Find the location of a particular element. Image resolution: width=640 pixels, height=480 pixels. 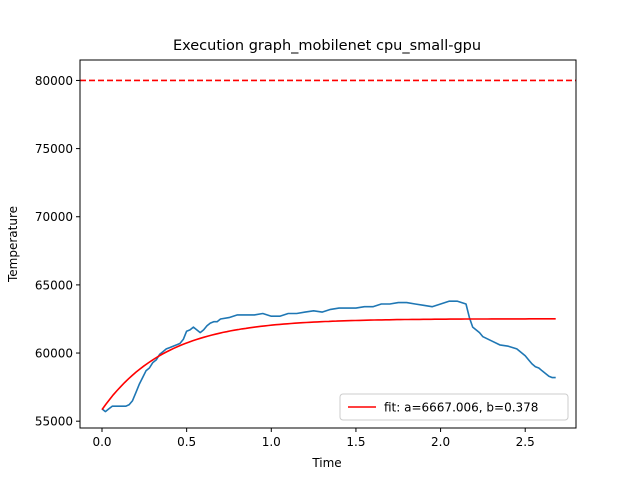

legend-box is located at coordinates (454, 407).